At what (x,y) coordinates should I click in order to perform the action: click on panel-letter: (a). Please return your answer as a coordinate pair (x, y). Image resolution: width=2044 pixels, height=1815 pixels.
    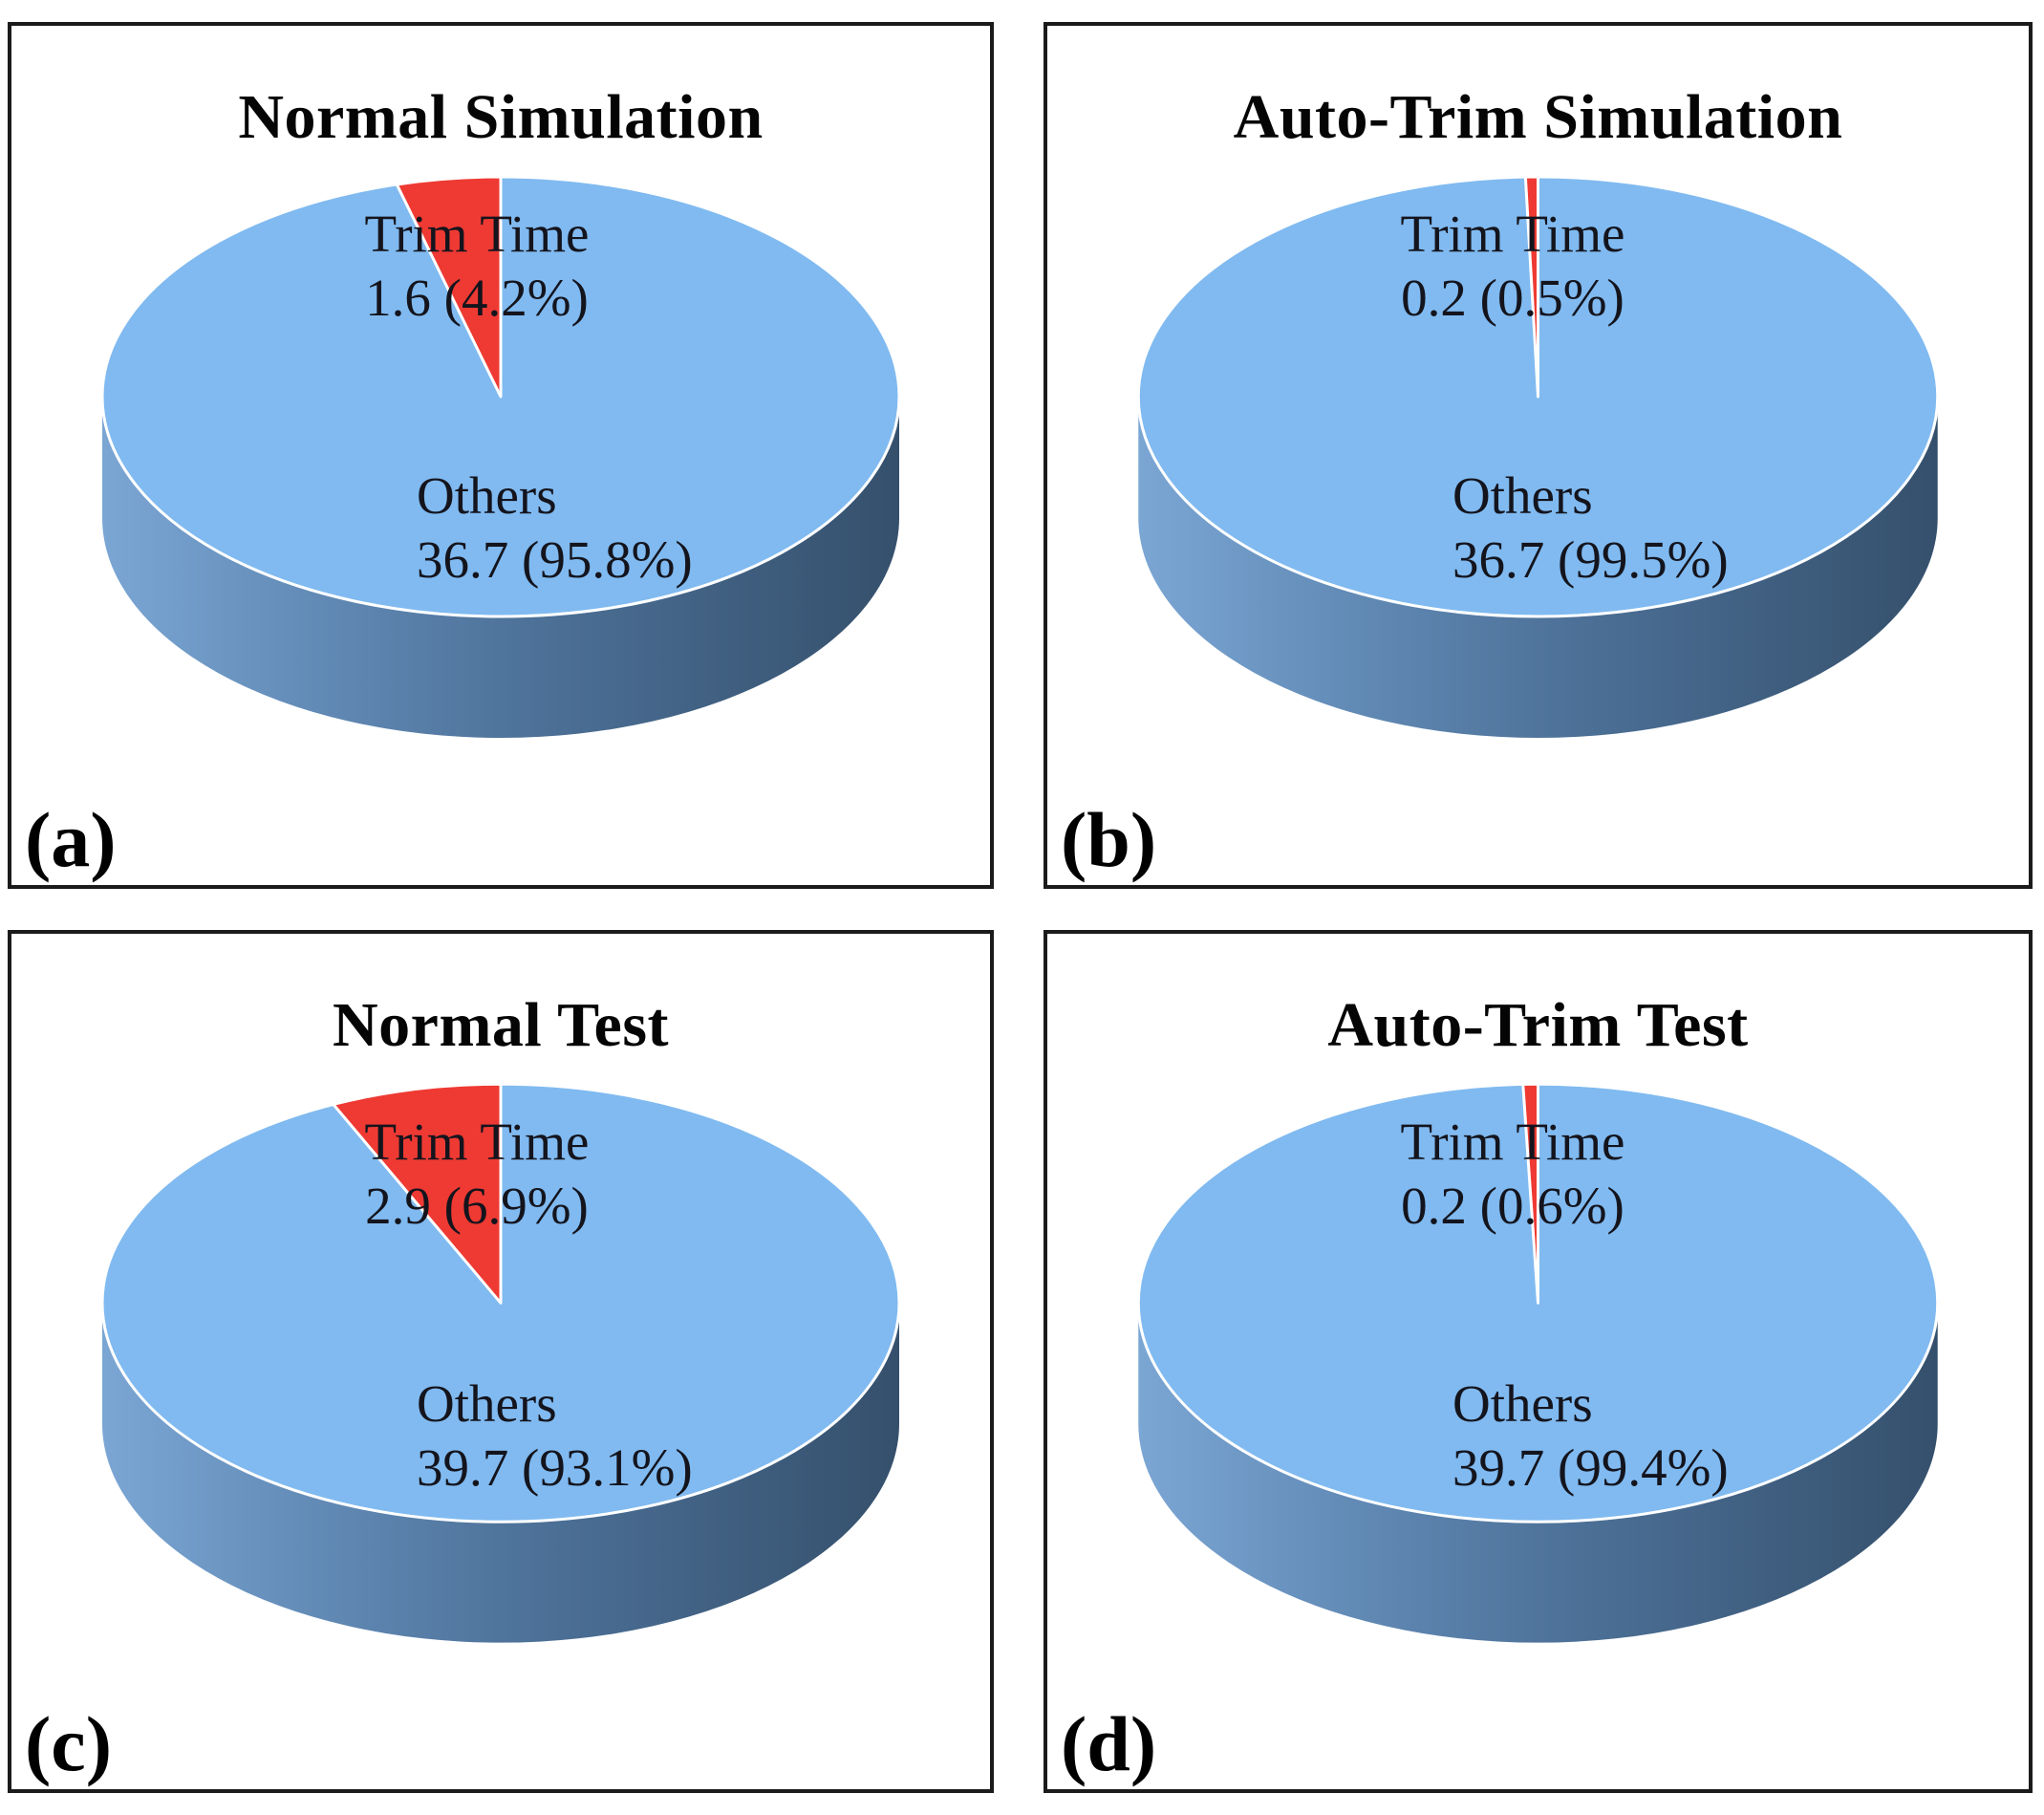
    Looking at the image, I should click on (71, 839).